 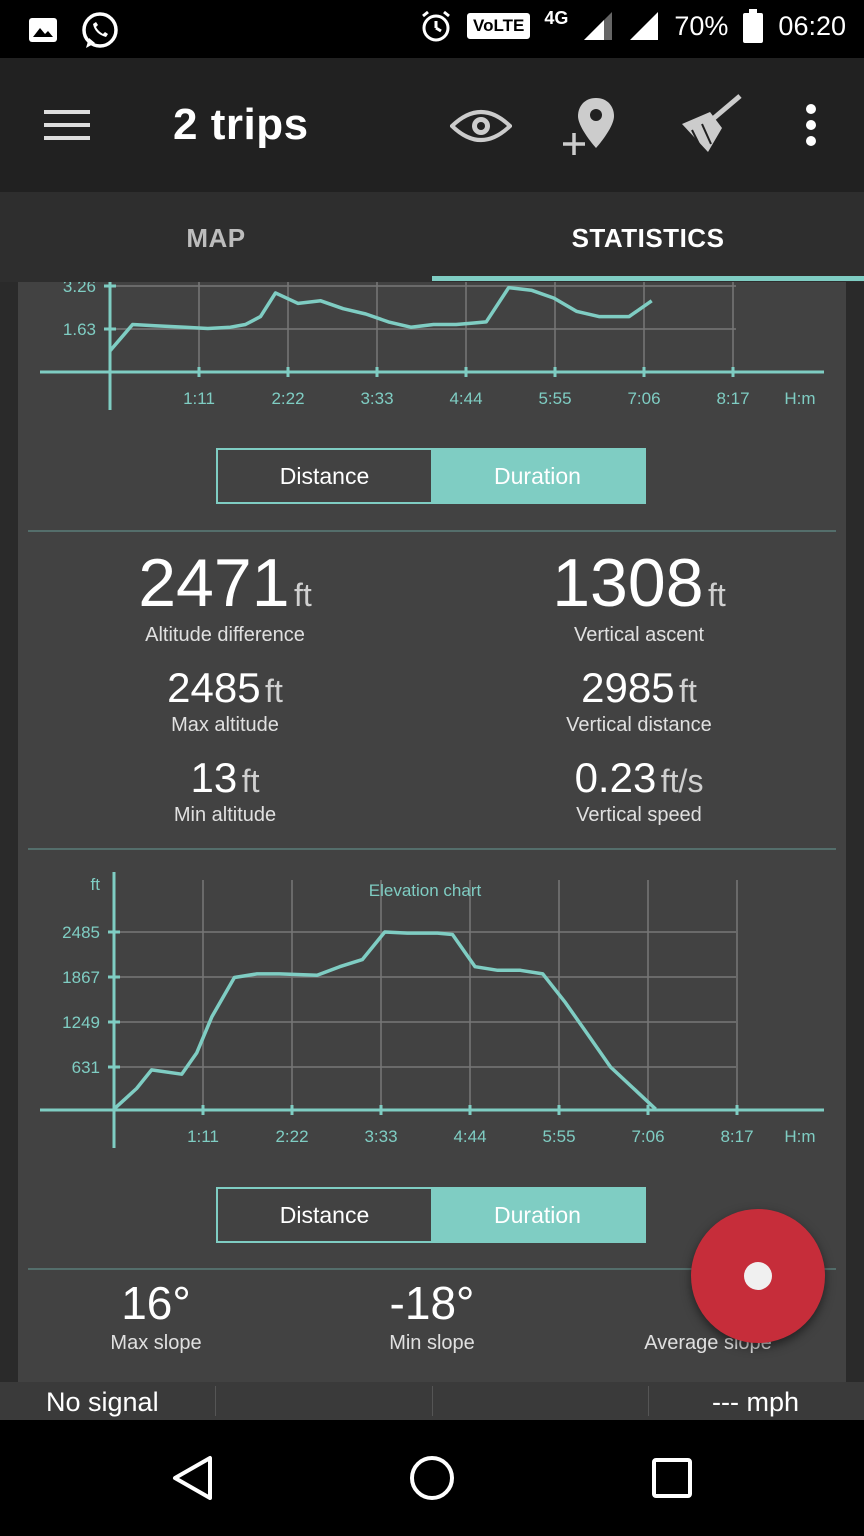 I want to click on stat-value: -18°, so click(x=432, y=1303).